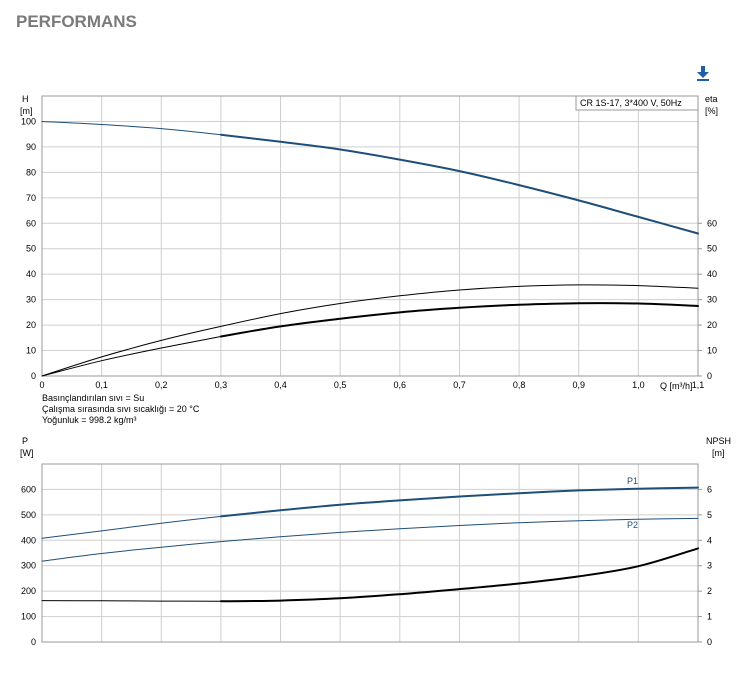  What do you see at coordinates (89, 420) in the screenshot?
I see `density-text: Yoğunluk = 998.2 kg/m³` at bounding box center [89, 420].